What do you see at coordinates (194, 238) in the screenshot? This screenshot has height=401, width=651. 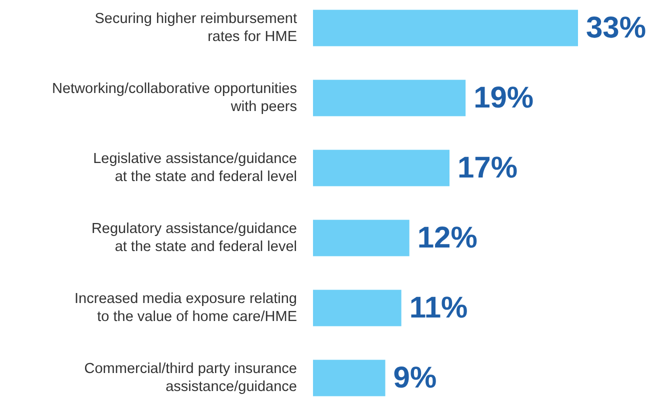 I see `y-tick-label: Regulatory assistance/guidance at the state and federal level` at bounding box center [194, 238].